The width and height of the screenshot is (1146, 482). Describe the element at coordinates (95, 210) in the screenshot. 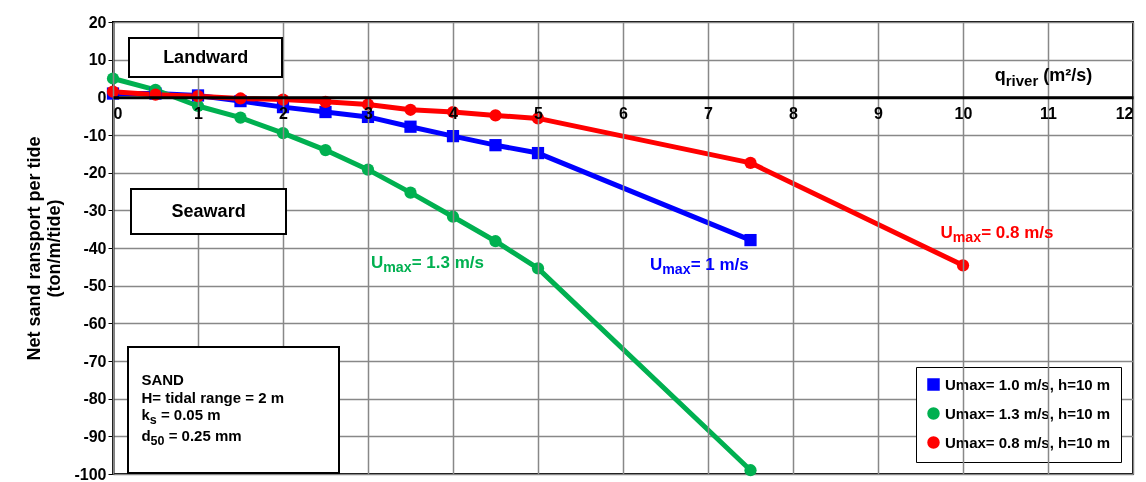

I see `y-tick-label: -30` at that location.